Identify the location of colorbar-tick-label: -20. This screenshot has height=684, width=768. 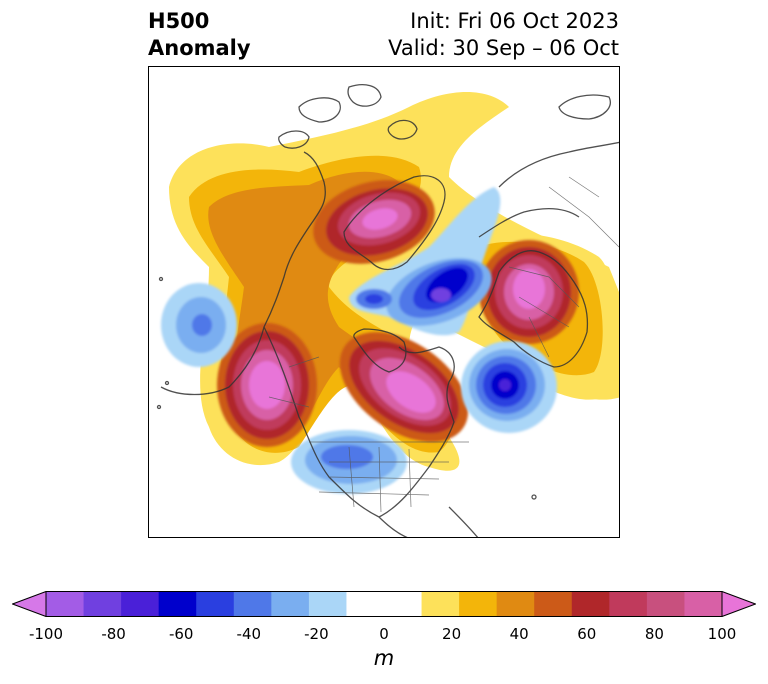
(316, 634).